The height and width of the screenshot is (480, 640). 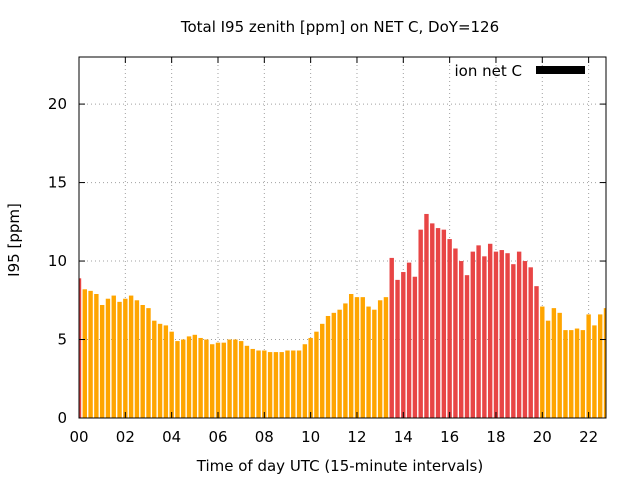 I want to click on legend-label: ion net C, so click(x=488, y=71).